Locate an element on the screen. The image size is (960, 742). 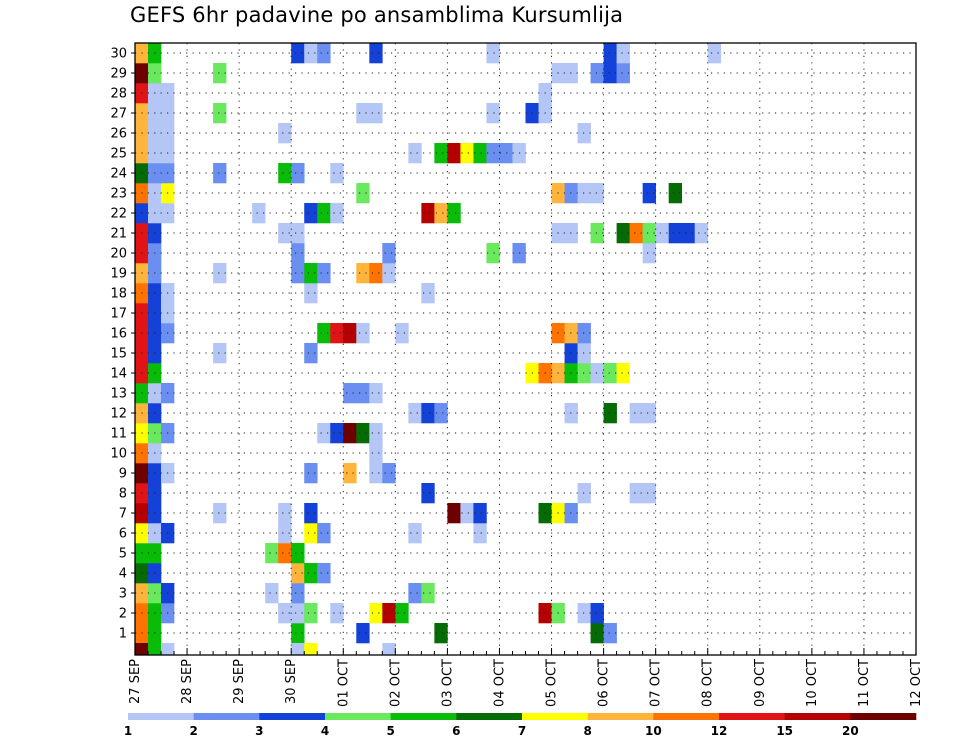
x-tick-label: 04 OCT is located at coordinates (499, 683).